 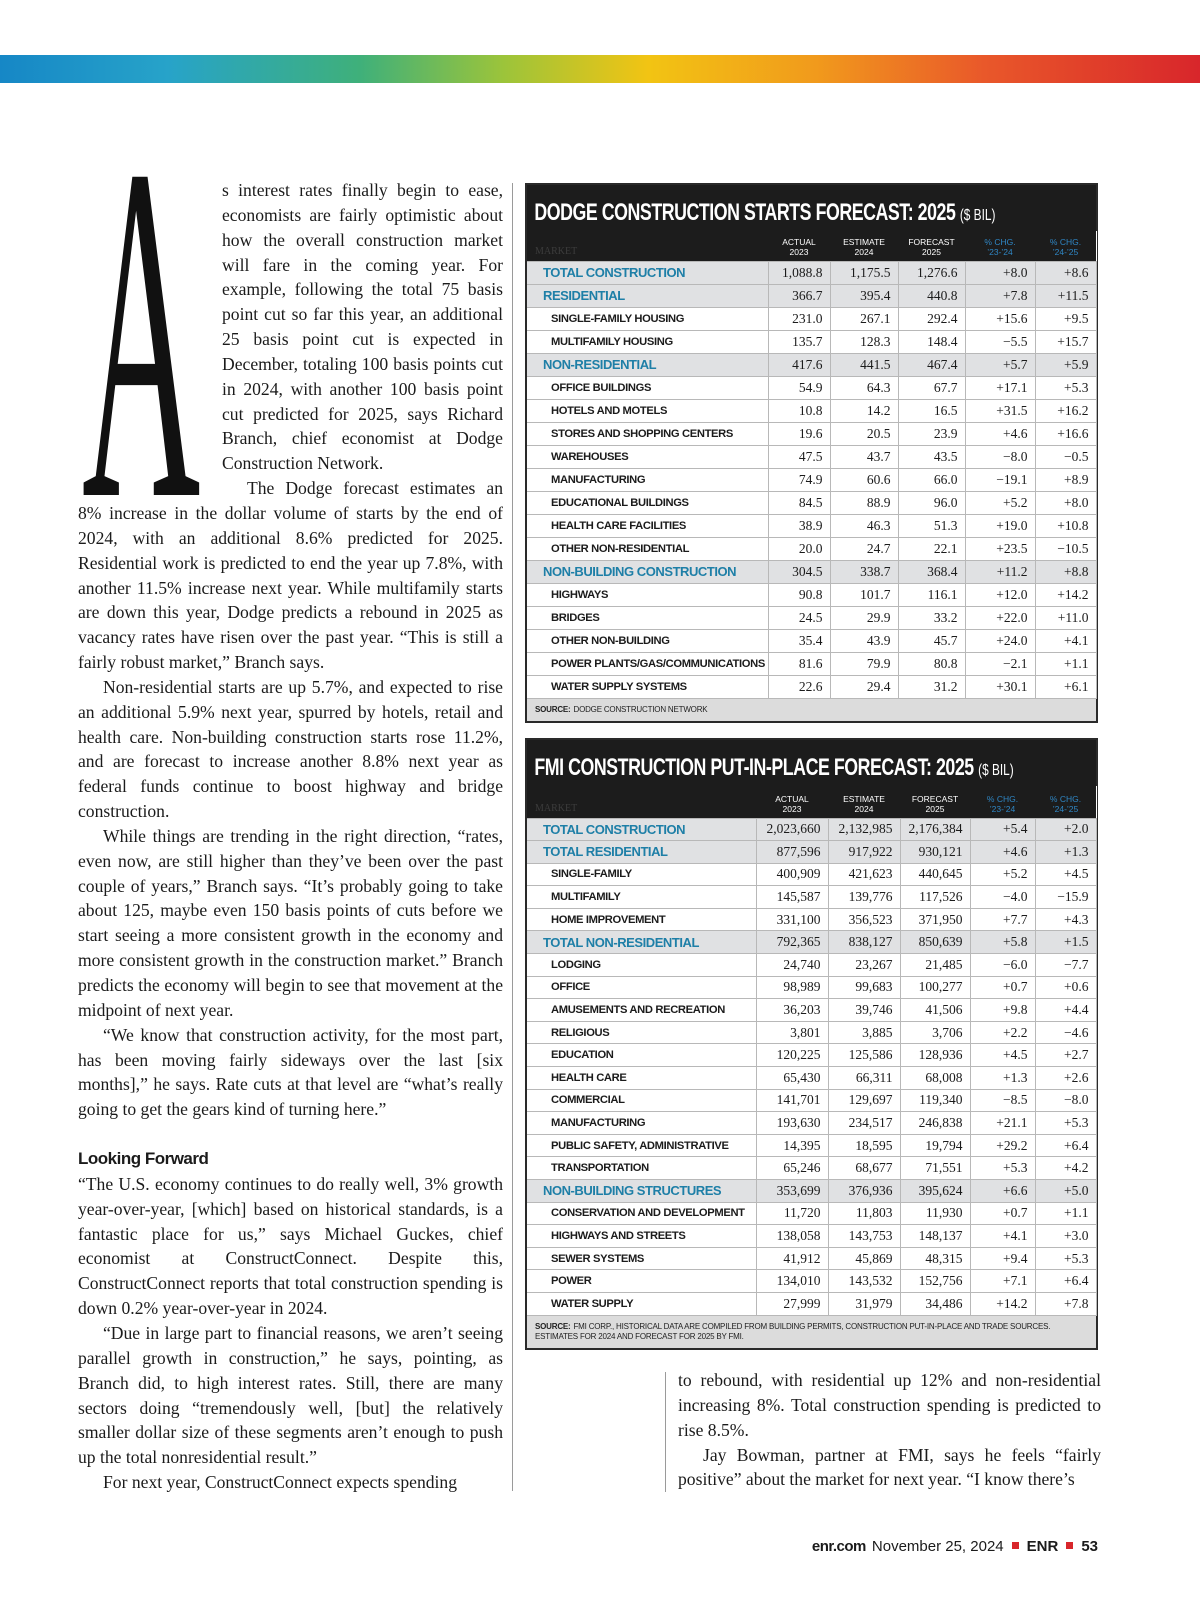 I want to click on column-header-top: FORECAST, so click(x=935, y=798).